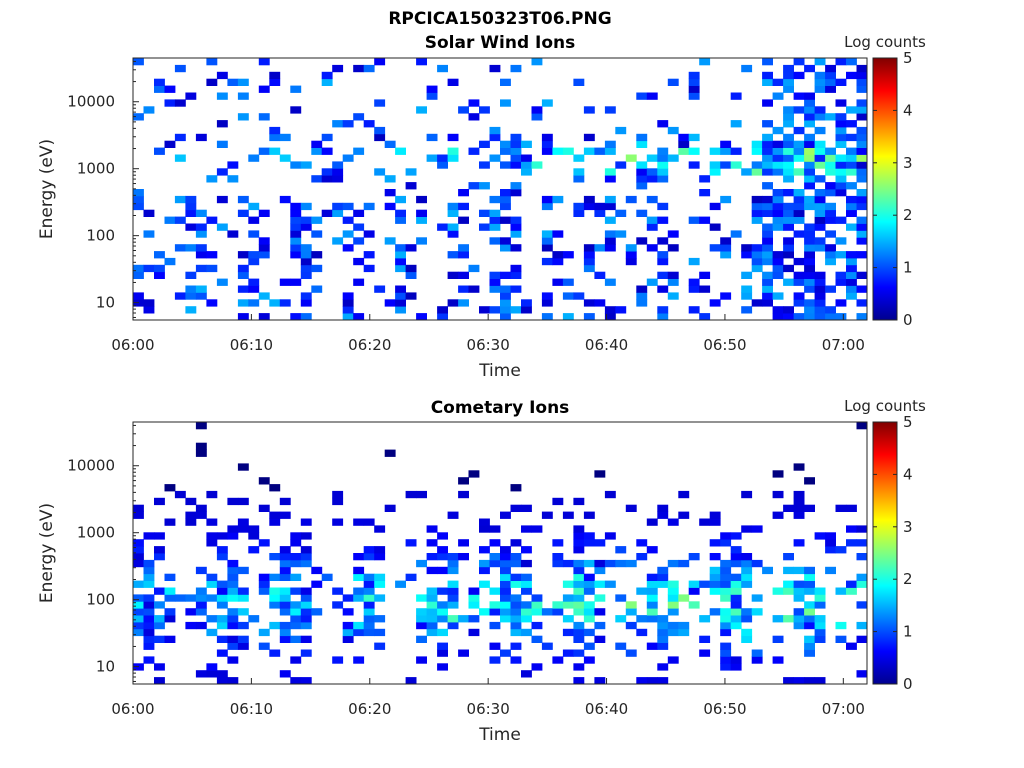  What do you see at coordinates (47, 553) in the screenshot?
I see `y-axis-label: Energy (eV)` at bounding box center [47, 553].